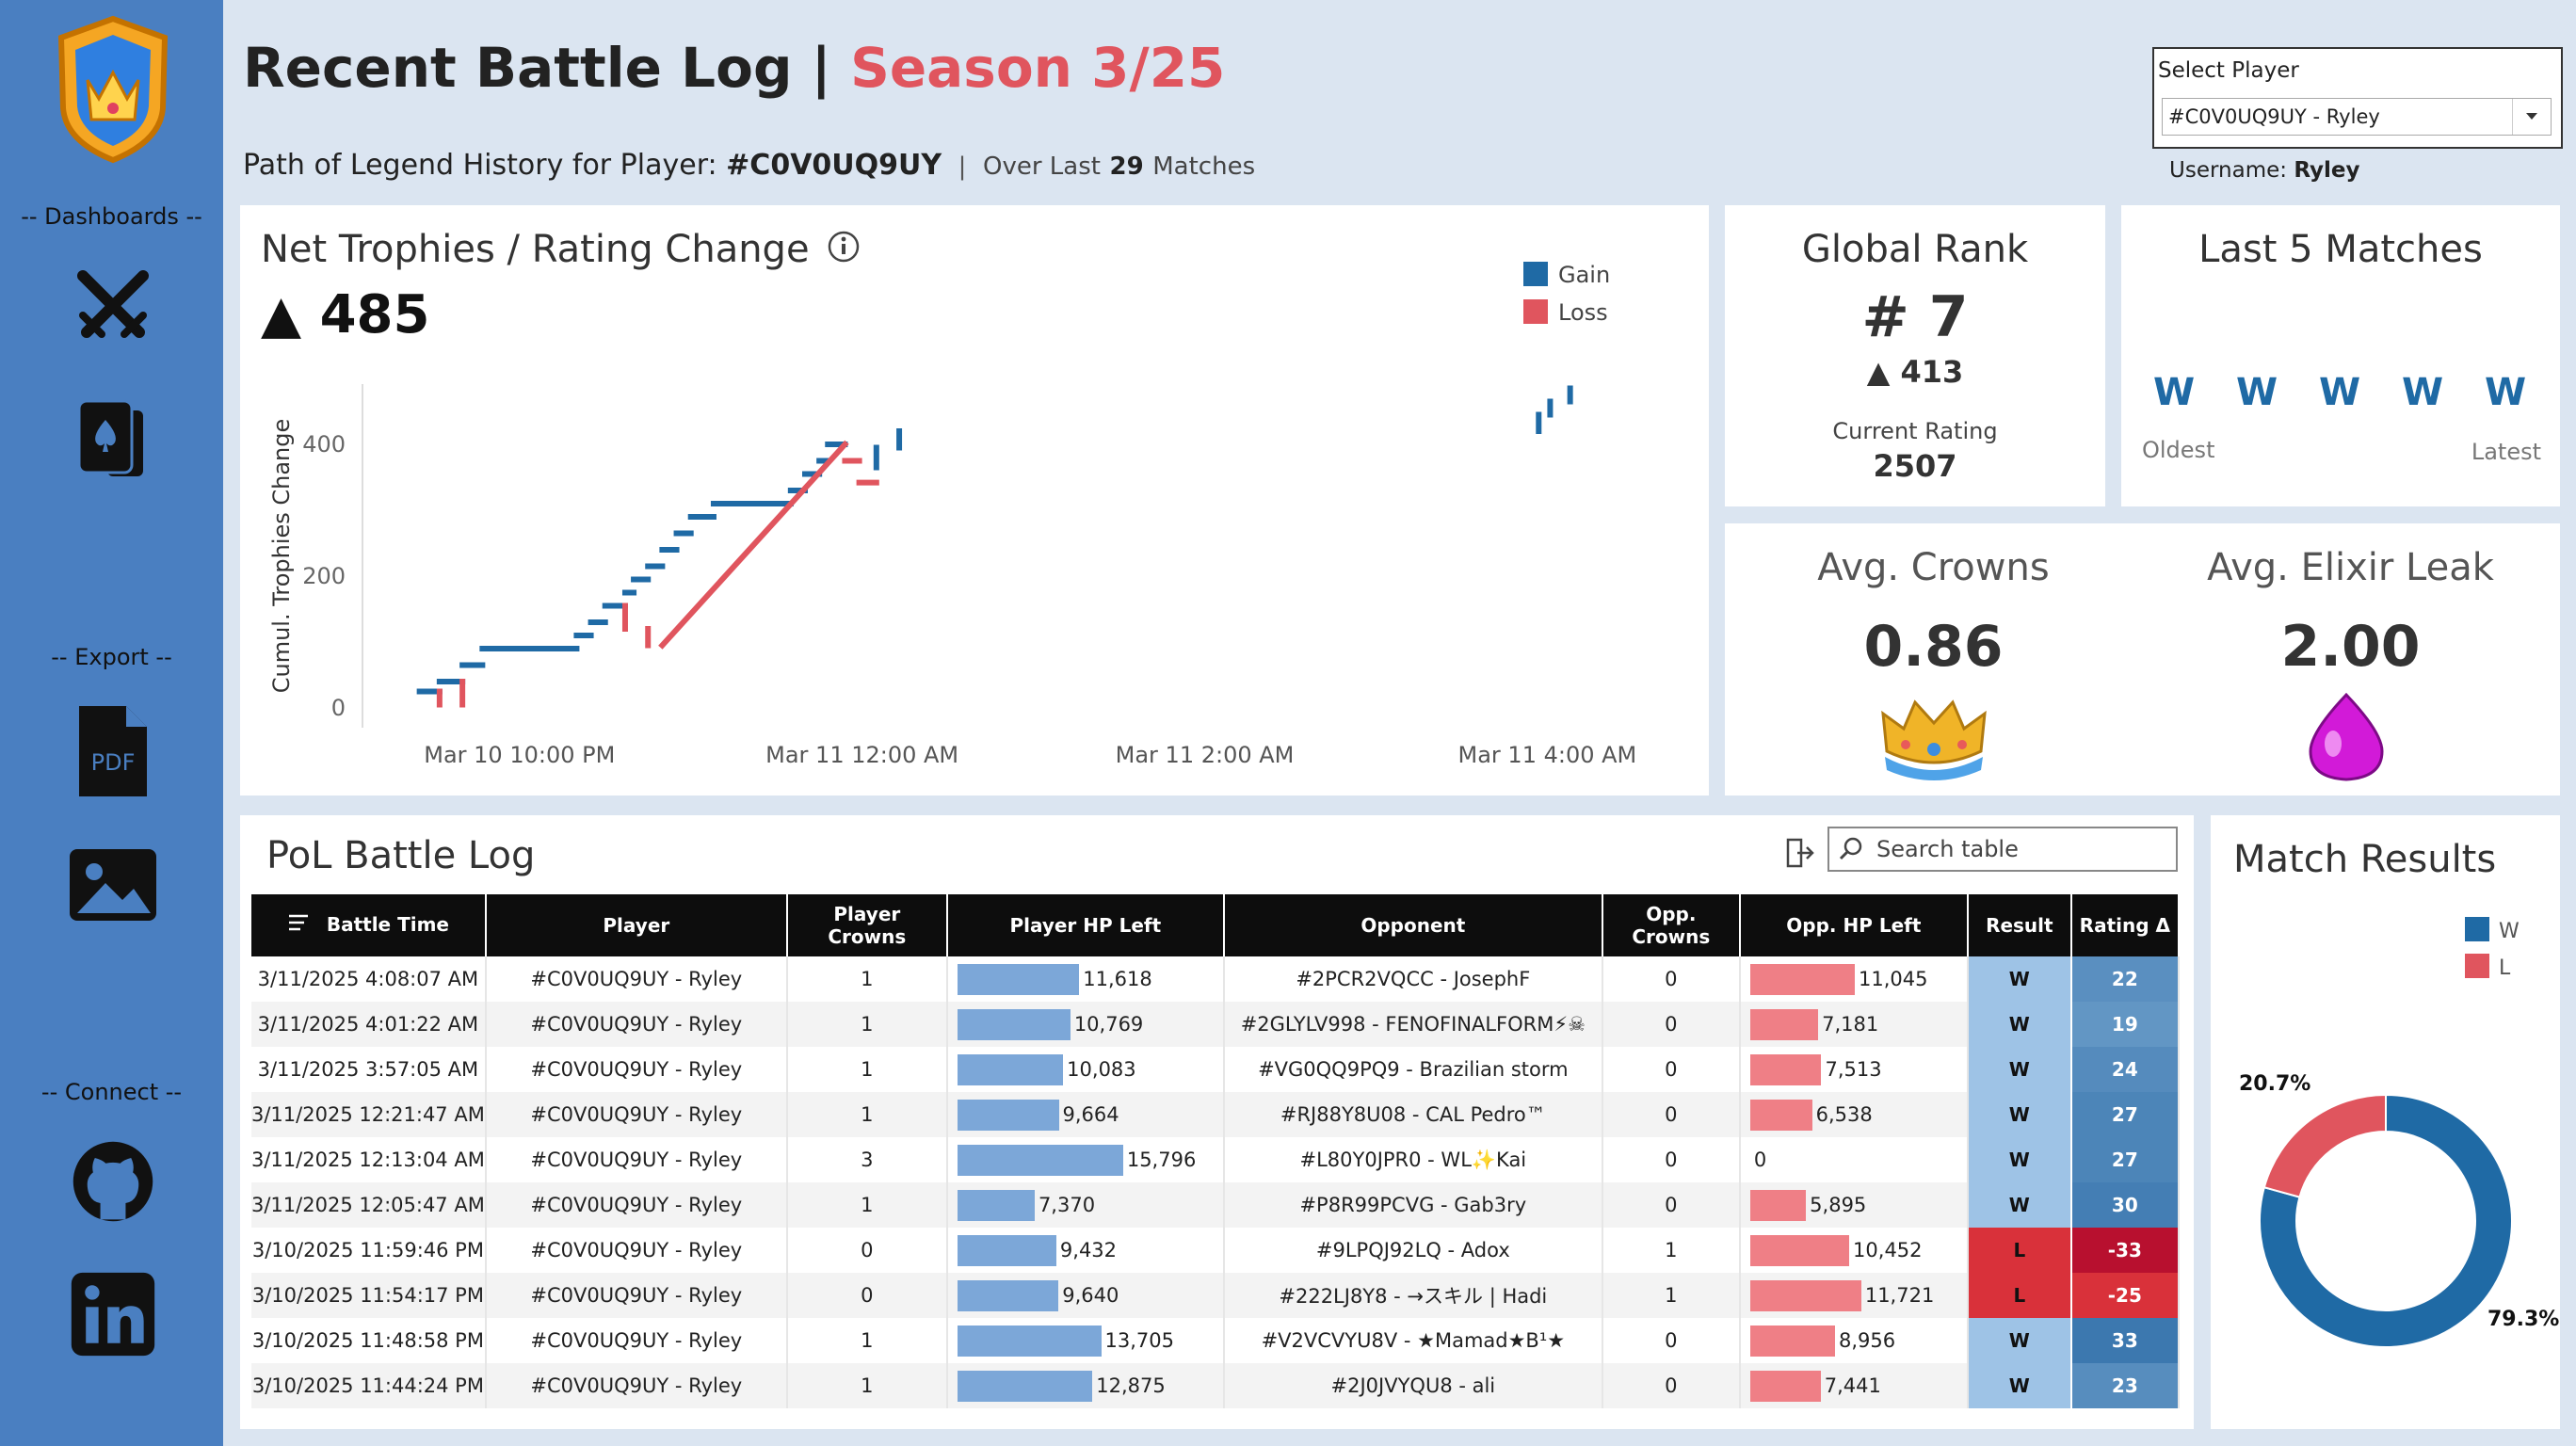 The image size is (2576, 1446). What do you see at coordinates (1760, 1160) in the screenshot?
I see `opp-hp-value: 0` at bounding box center [1760, 1160].